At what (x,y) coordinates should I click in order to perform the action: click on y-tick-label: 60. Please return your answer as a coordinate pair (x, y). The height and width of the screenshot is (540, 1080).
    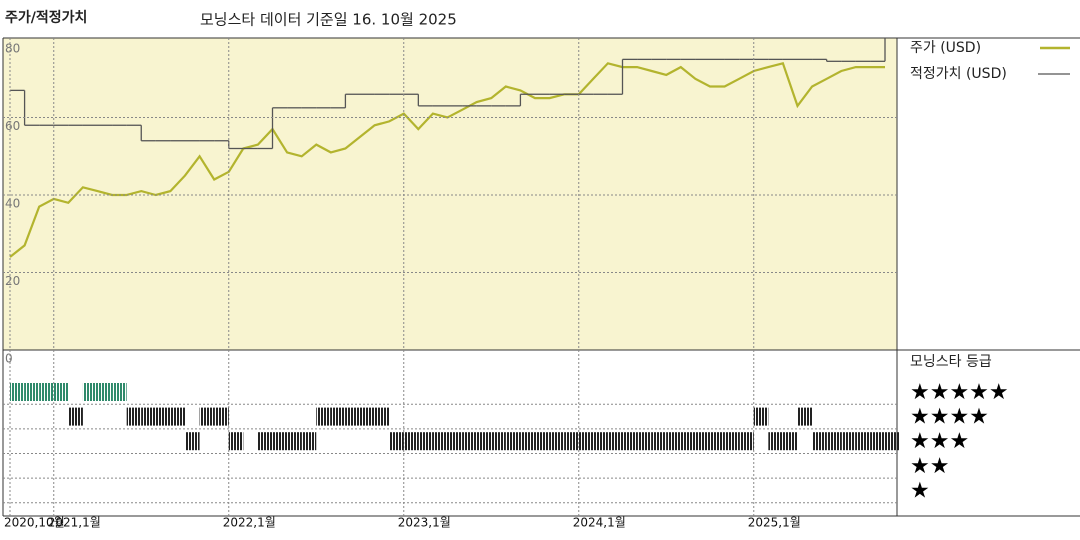
    Looking at the image, I should click on (12, 126).